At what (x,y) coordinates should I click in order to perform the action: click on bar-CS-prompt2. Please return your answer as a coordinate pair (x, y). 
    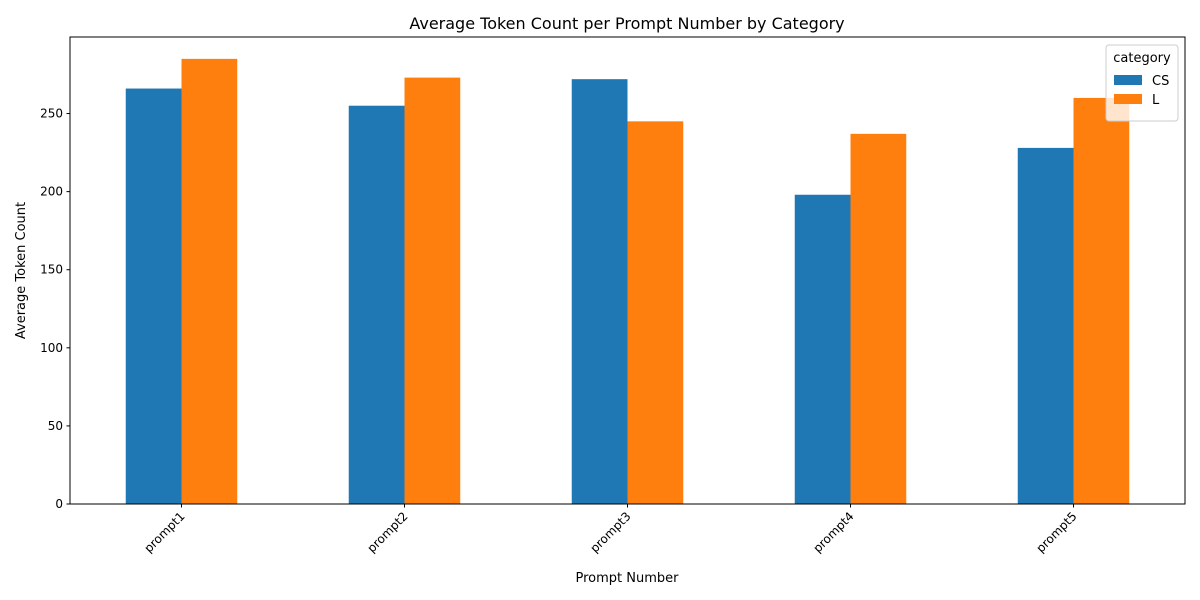
    Looking at the image, I should click on (376, 304).